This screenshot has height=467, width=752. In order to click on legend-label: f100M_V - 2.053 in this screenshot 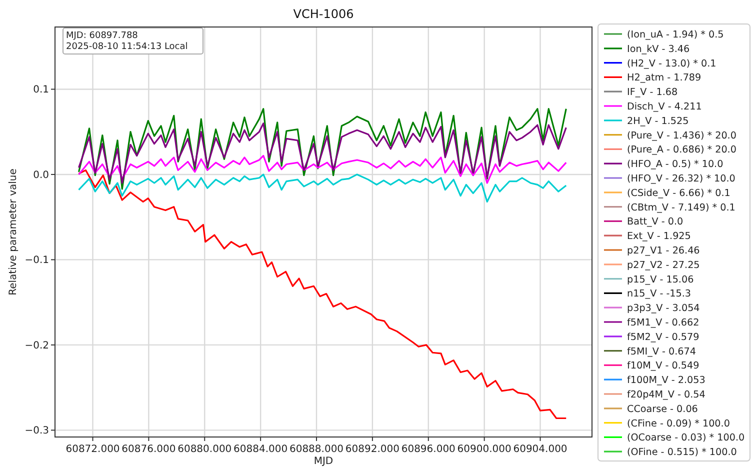, I will do `click(666, 380)`.